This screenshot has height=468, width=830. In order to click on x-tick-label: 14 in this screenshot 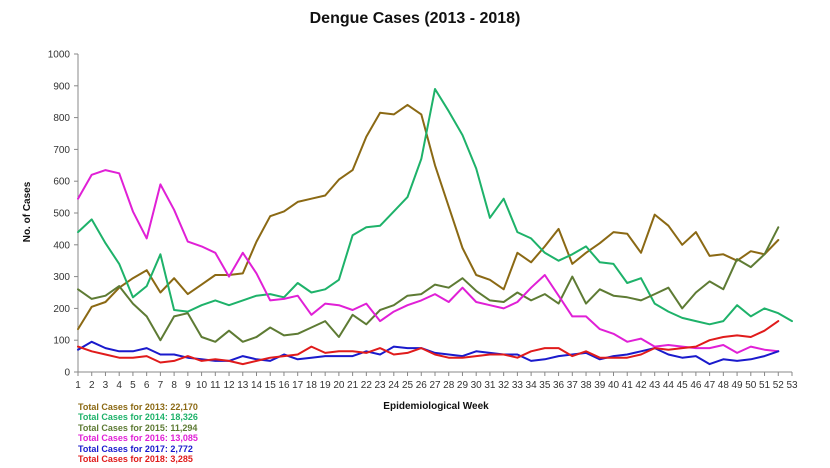, I will do `click(257, 385)`.